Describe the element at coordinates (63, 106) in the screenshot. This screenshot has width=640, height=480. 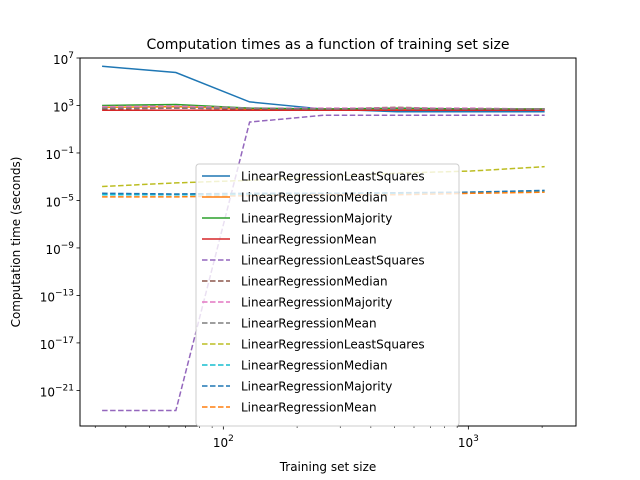
I see `y-tick-label-2: 10³` at that location.